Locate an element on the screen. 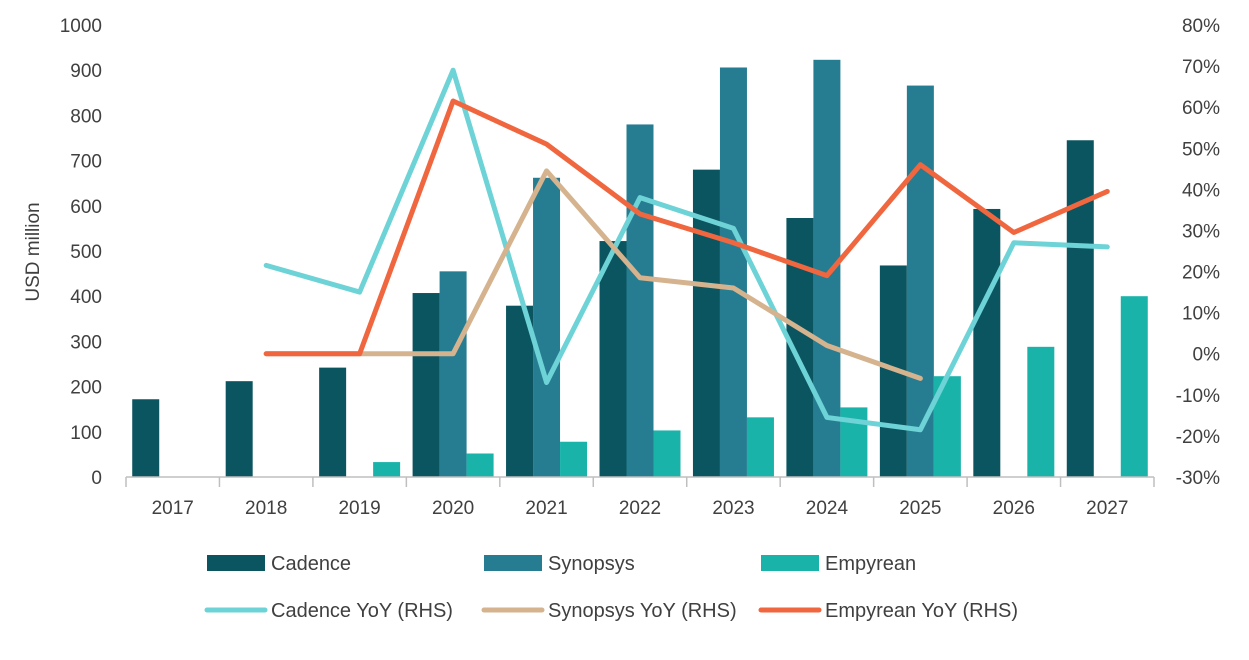 The width and height of the screenshot is (1249, 660). x-tick-label: 2020 is located at coordinates (453, 508).